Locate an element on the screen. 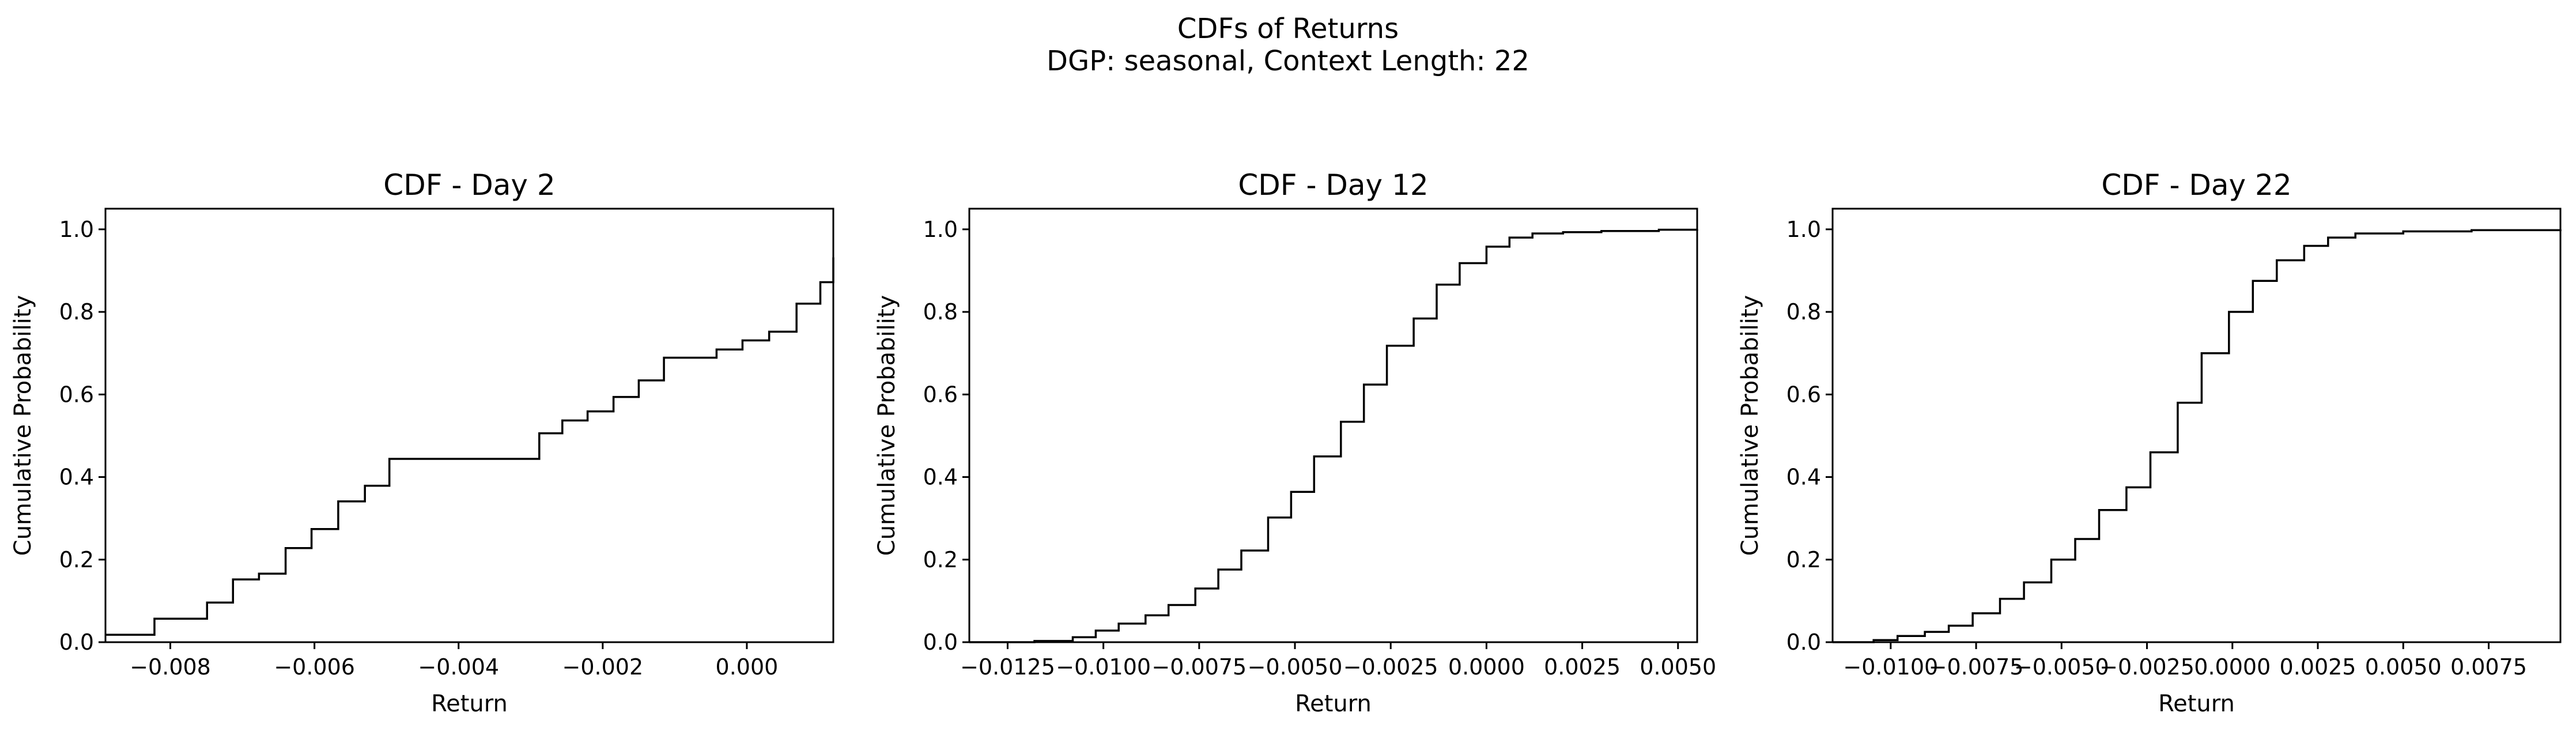  cdf-step-line is located at coordinates (469, 446).